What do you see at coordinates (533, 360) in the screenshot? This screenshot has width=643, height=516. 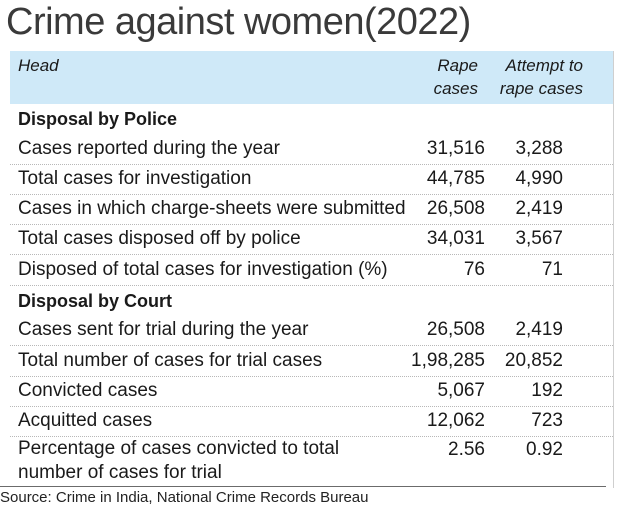 I see `row-attempt-value: 20,852` at bounding box center [533, 360].